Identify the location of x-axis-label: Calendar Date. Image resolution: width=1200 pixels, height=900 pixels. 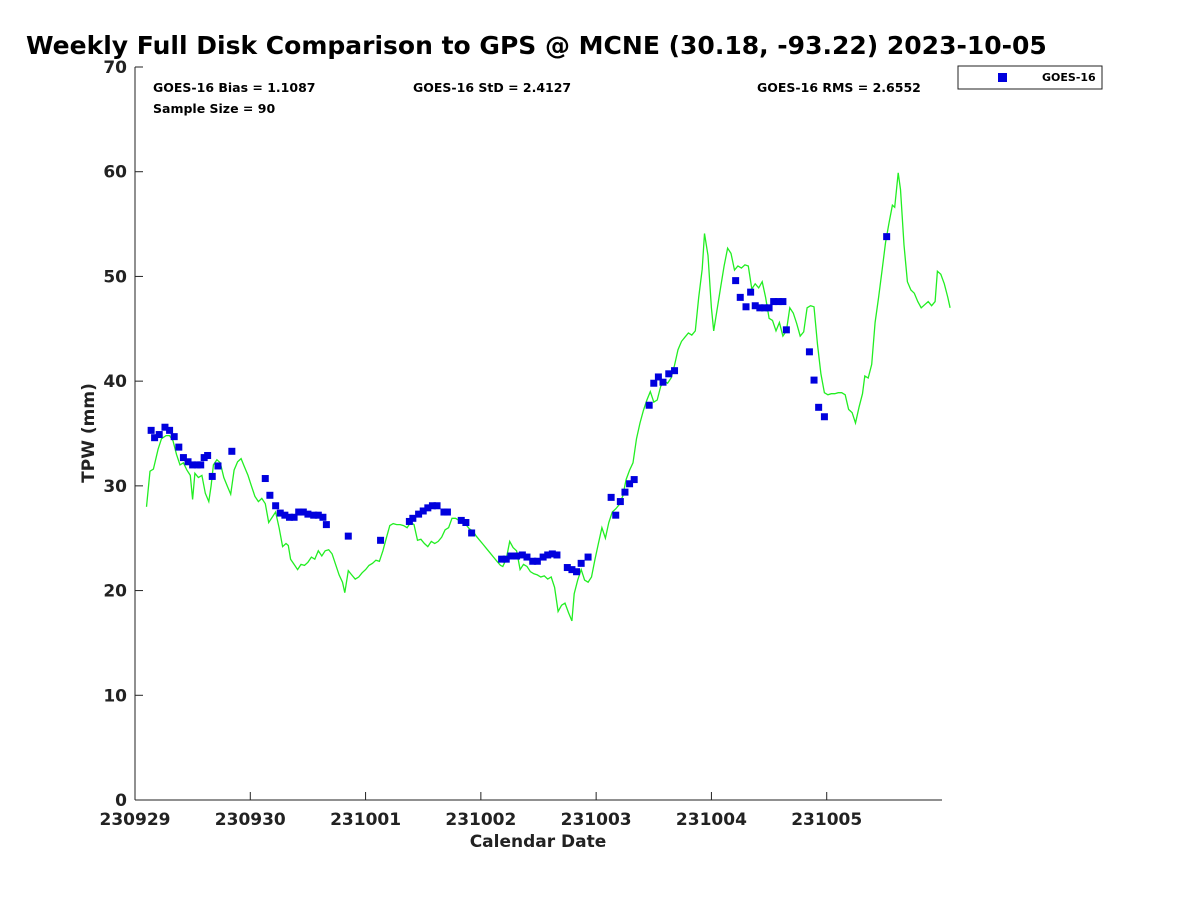
(538, 842).